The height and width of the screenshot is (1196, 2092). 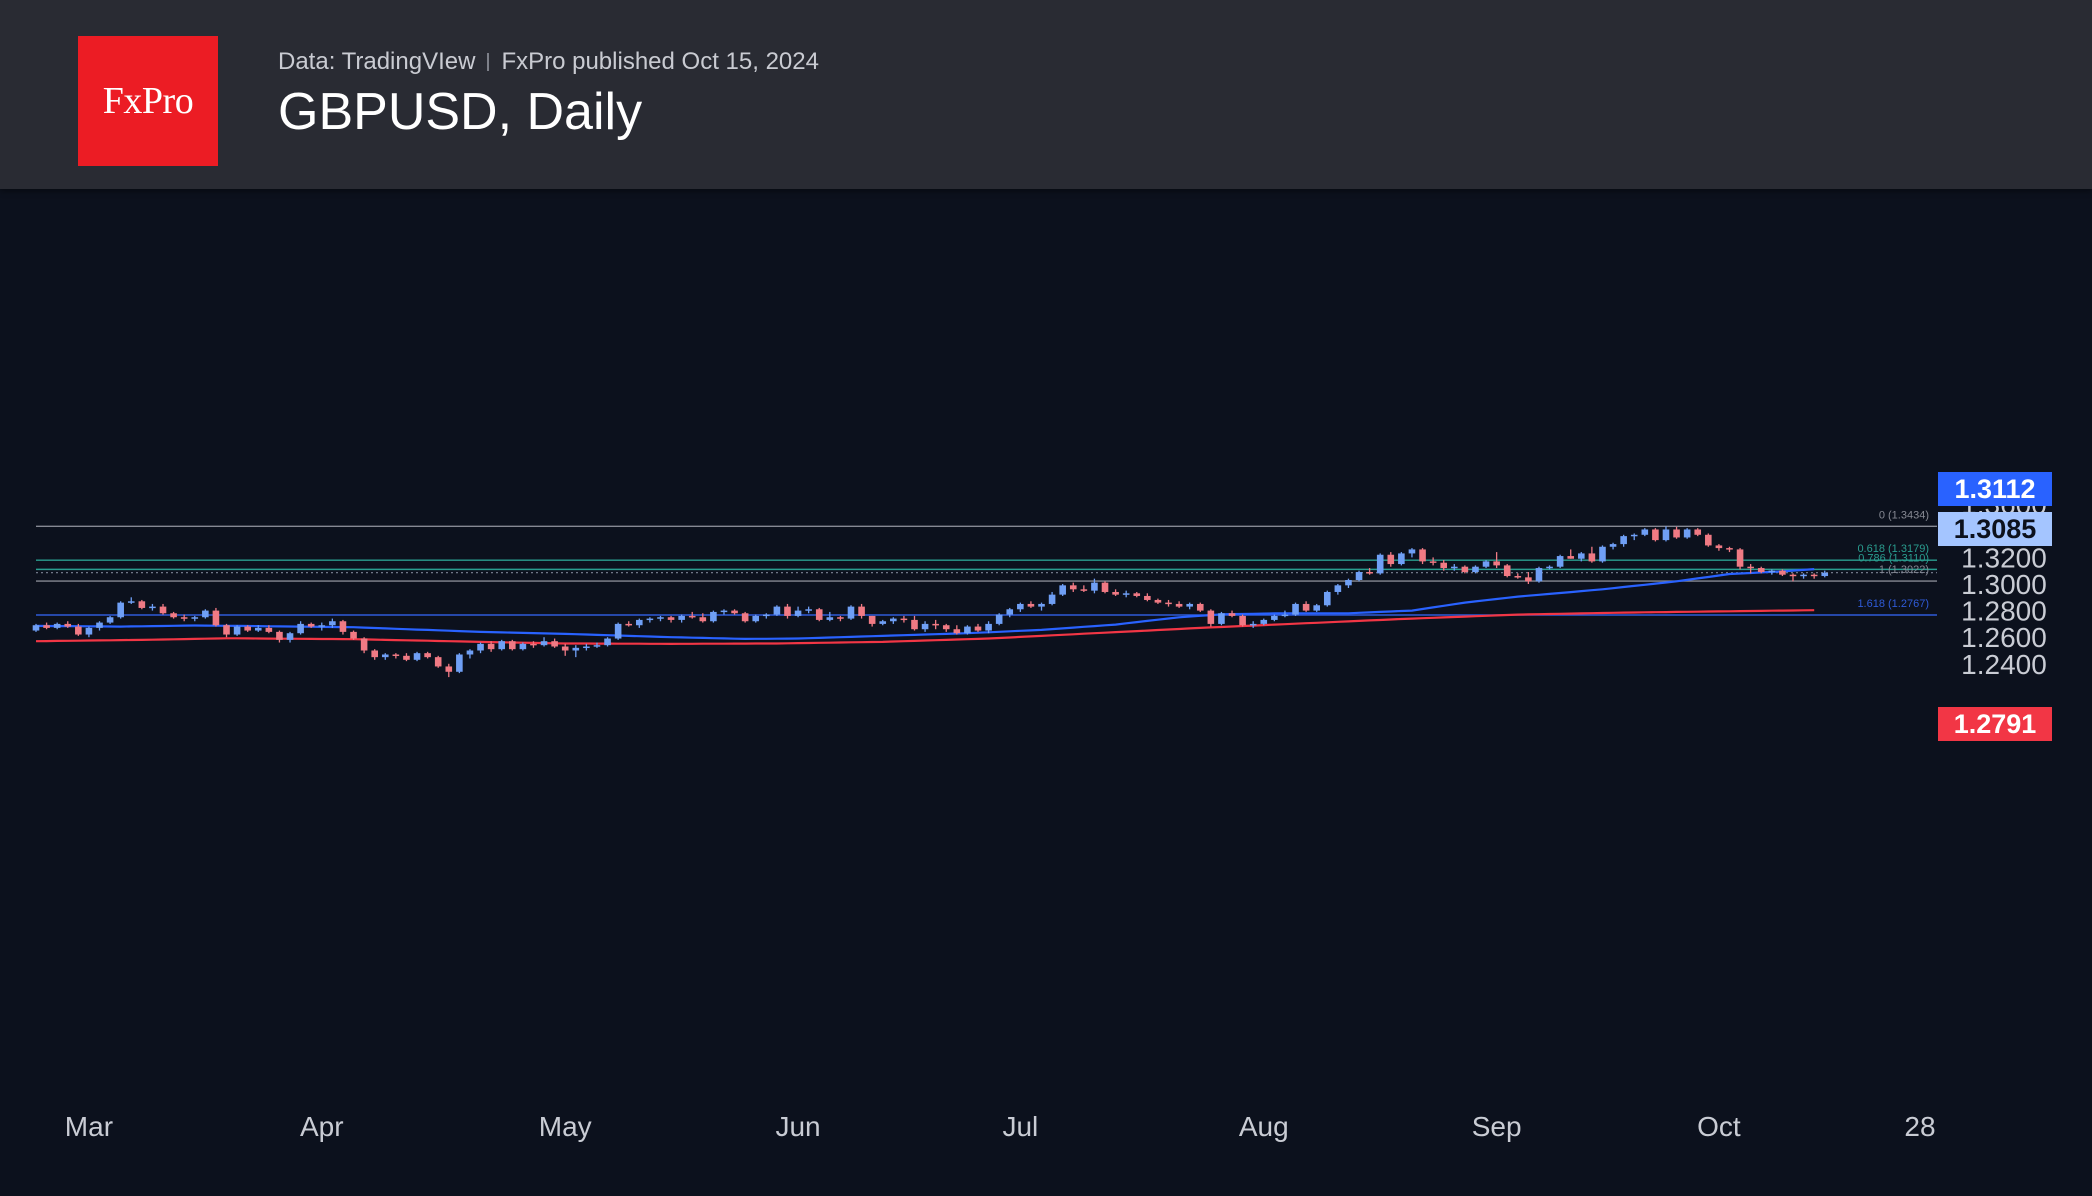 I want to click on x-tick-label: Jul, so click(x=1020, y=1126).